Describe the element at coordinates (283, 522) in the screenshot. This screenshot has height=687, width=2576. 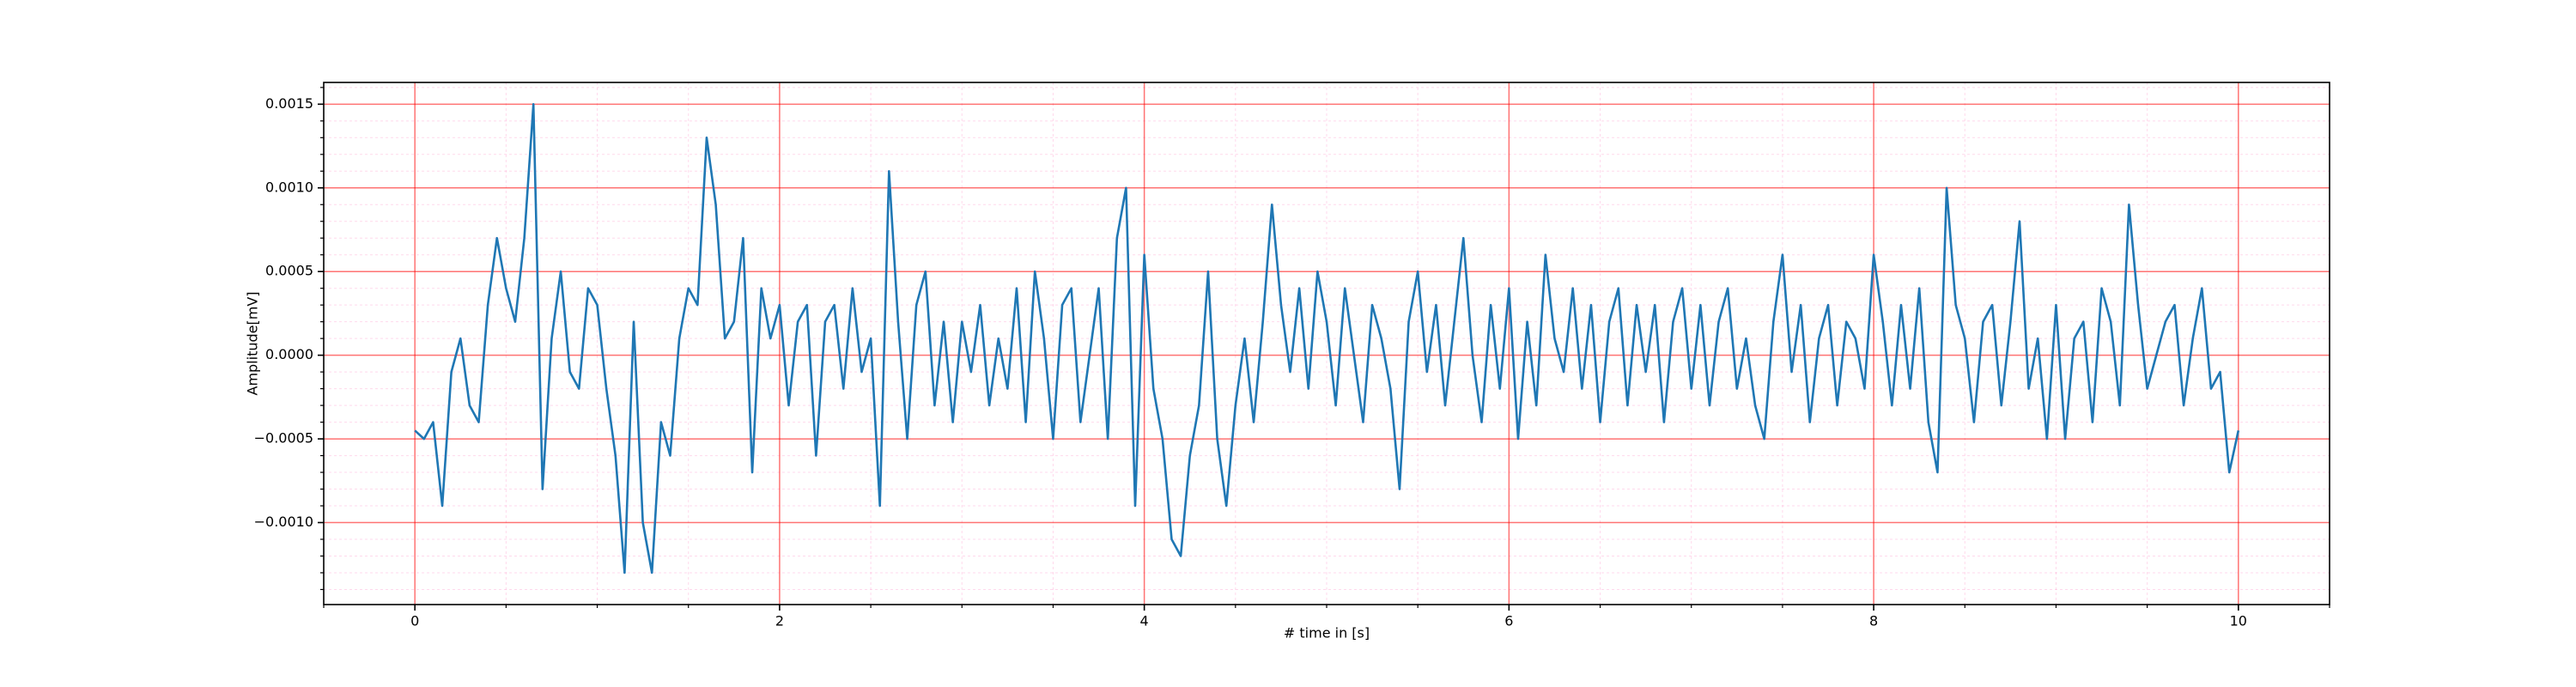
I see `y-tick-label: −0.0010` at that location.